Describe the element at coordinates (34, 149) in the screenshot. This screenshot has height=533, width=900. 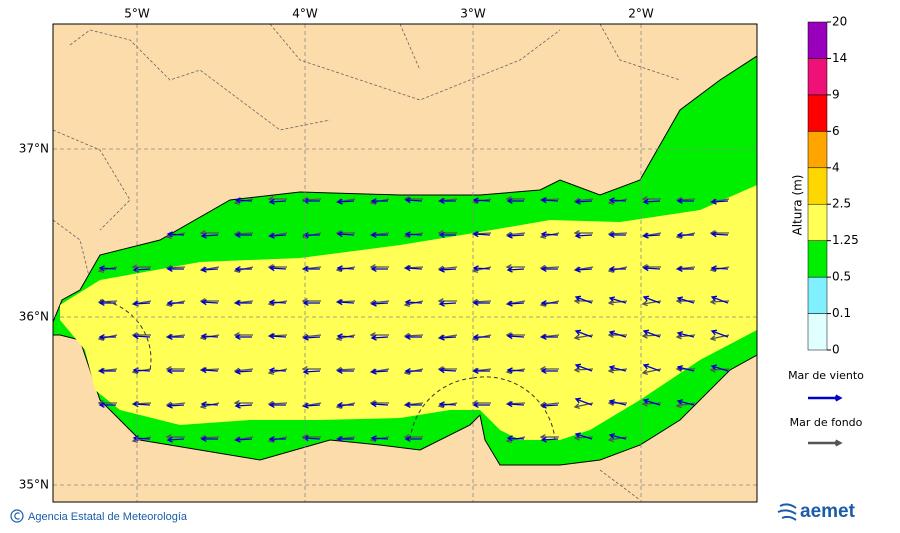
I see `lat-label: 37°N` at that location.